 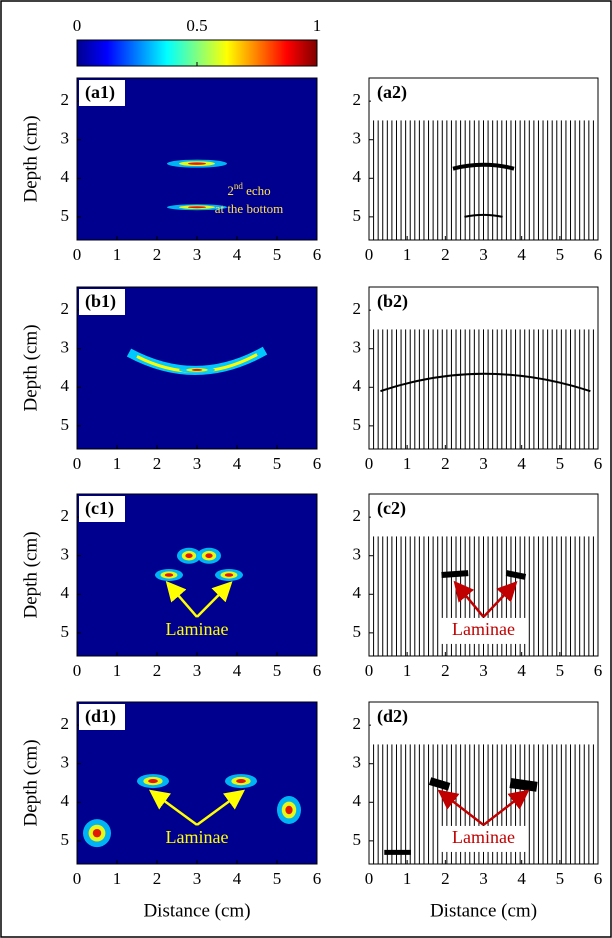 What do you see at coordinates (392, 716) in the screenshot?
I see `panel-label: (d2)` at bounding box center [392, 716].